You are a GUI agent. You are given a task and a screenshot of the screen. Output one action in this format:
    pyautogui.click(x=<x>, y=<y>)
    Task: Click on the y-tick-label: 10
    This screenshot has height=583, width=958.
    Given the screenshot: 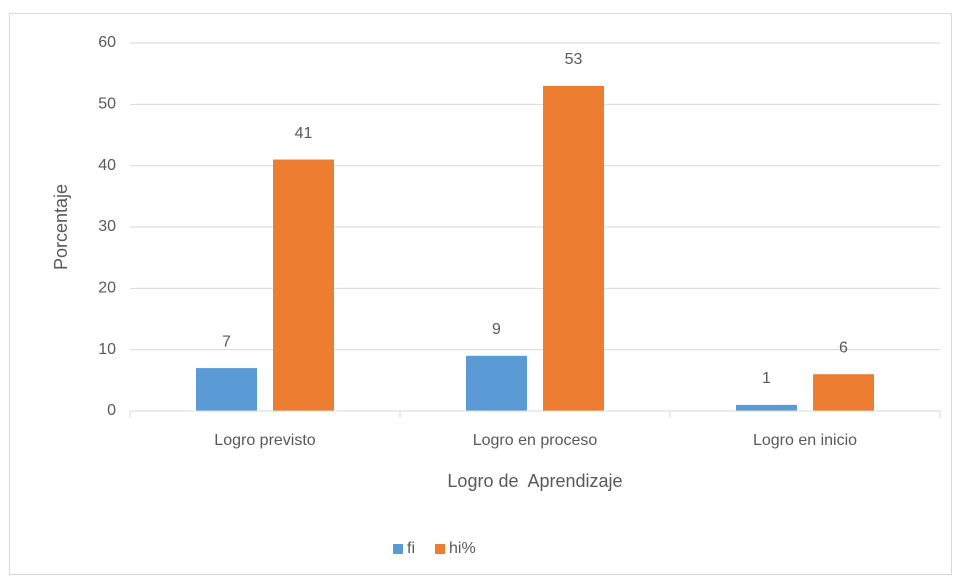 What is the action you would take?
    pyautogui.click(x=107, y=349)
    